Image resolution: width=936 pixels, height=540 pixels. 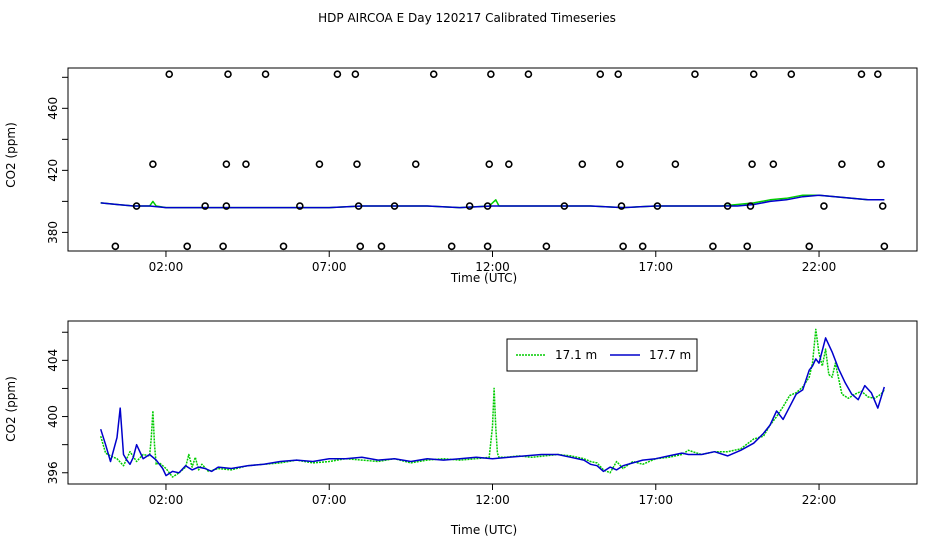 What do you see at coordinates (53, 472) in the screenshot?
I see `y-tick-label: 396` at bounding box center [53, 472].